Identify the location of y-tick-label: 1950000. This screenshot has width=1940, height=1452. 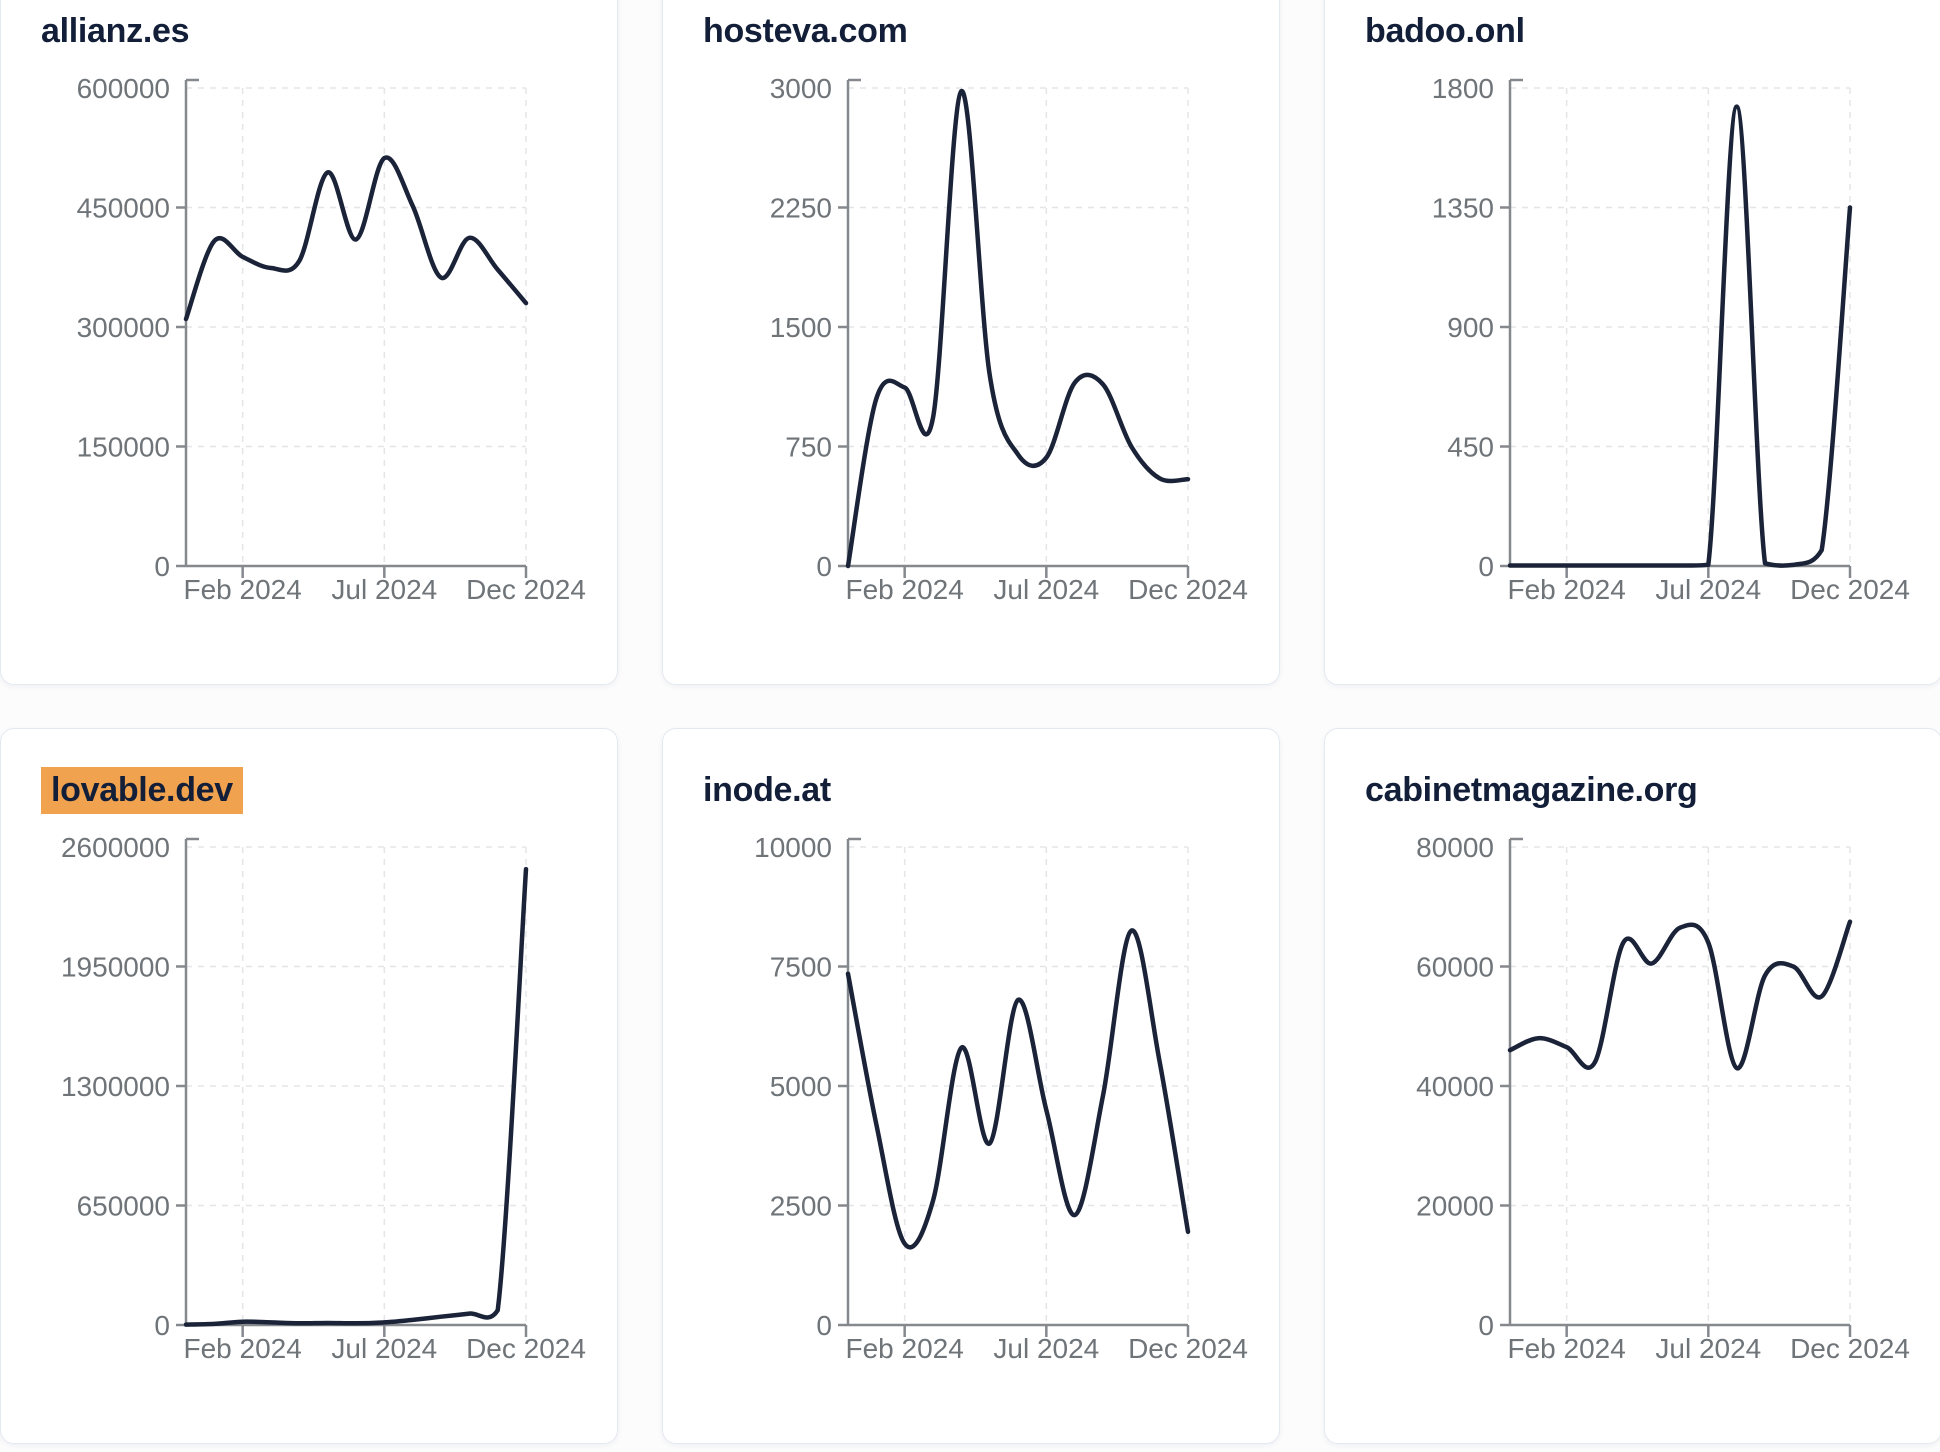
(115, 966).